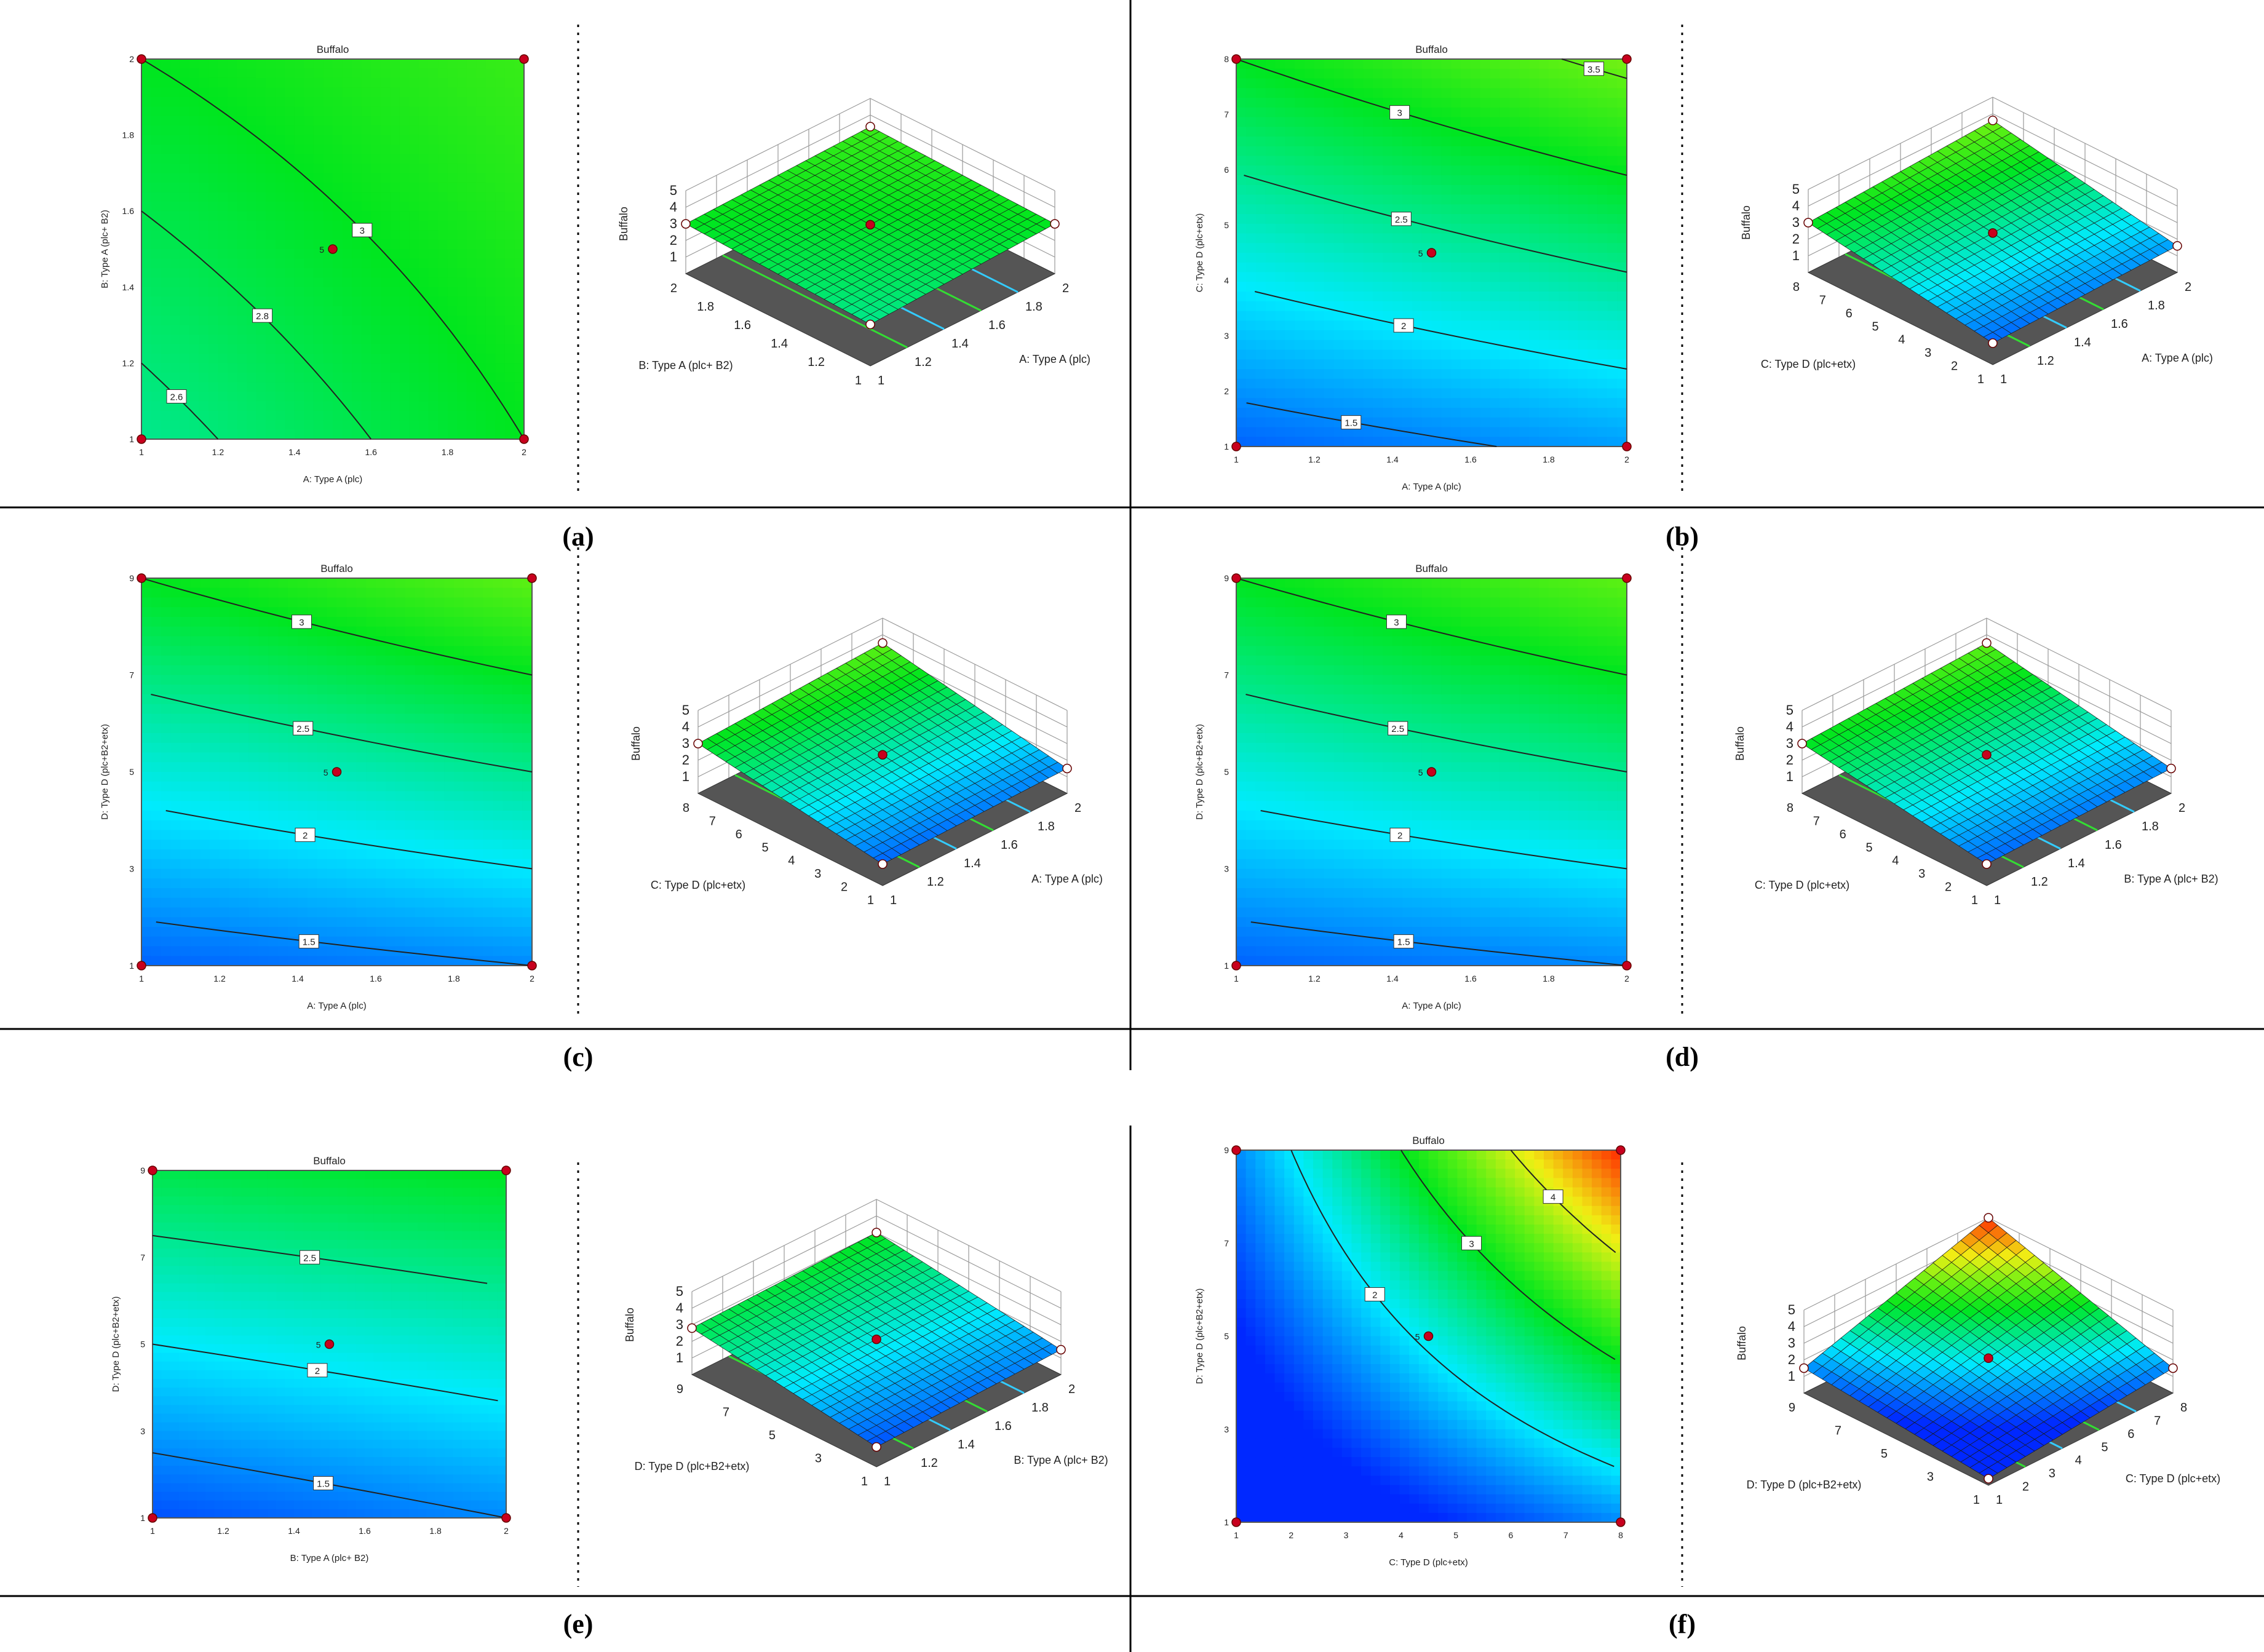  What do you see at coordinates (1808, 223) in the screenshot?
I see `surface-design-point` at bounding box center [1808, 223].